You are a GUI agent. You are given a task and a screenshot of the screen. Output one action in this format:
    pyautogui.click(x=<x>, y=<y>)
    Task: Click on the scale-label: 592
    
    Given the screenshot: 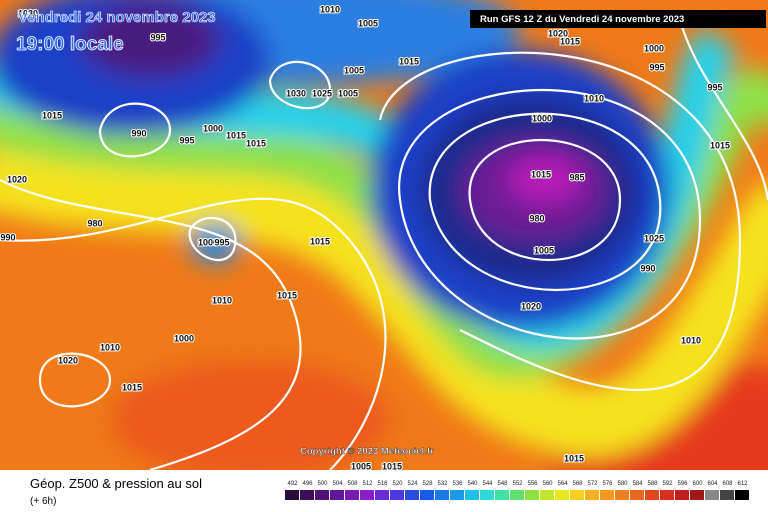 What is the action you would take?
    pyautogui.click(x=667, y=484)
    